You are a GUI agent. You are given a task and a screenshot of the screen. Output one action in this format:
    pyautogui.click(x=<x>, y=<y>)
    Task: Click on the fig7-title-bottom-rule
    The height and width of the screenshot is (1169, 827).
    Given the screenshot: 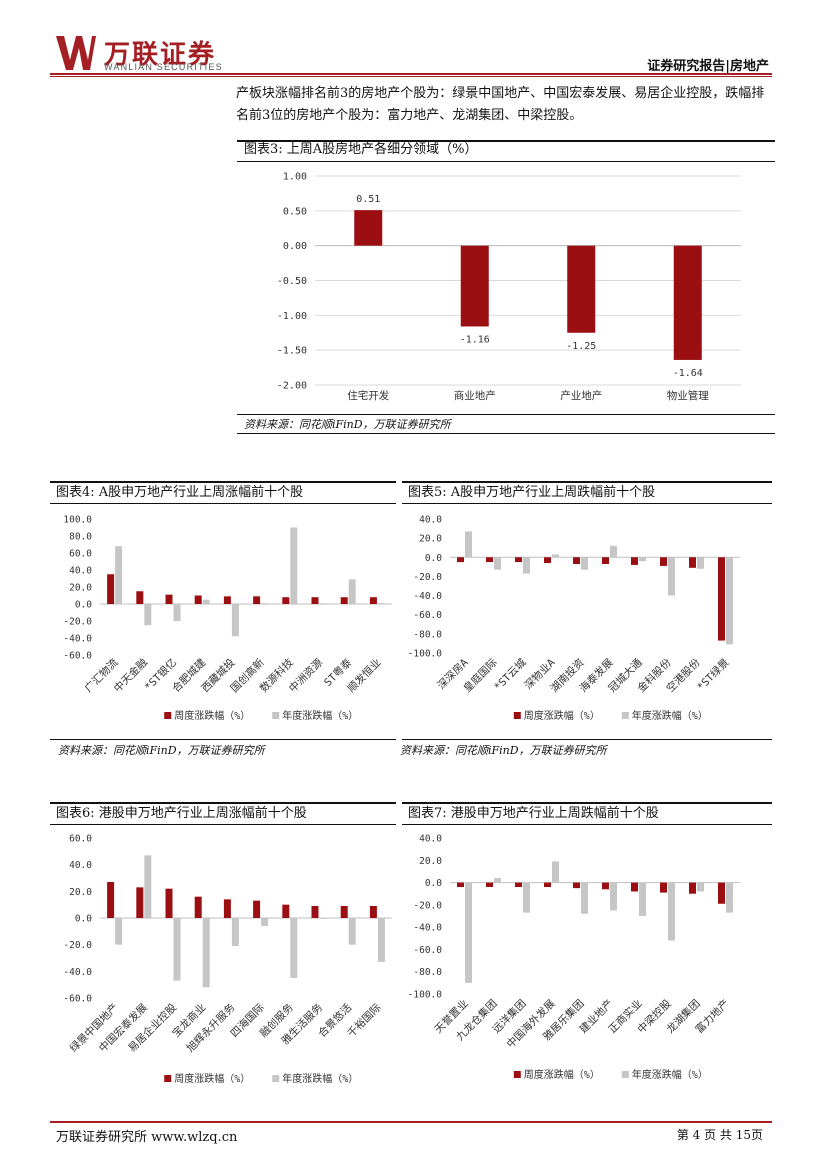 What is the action you would take?
    pyautogui.click(x=587, y=824)
    